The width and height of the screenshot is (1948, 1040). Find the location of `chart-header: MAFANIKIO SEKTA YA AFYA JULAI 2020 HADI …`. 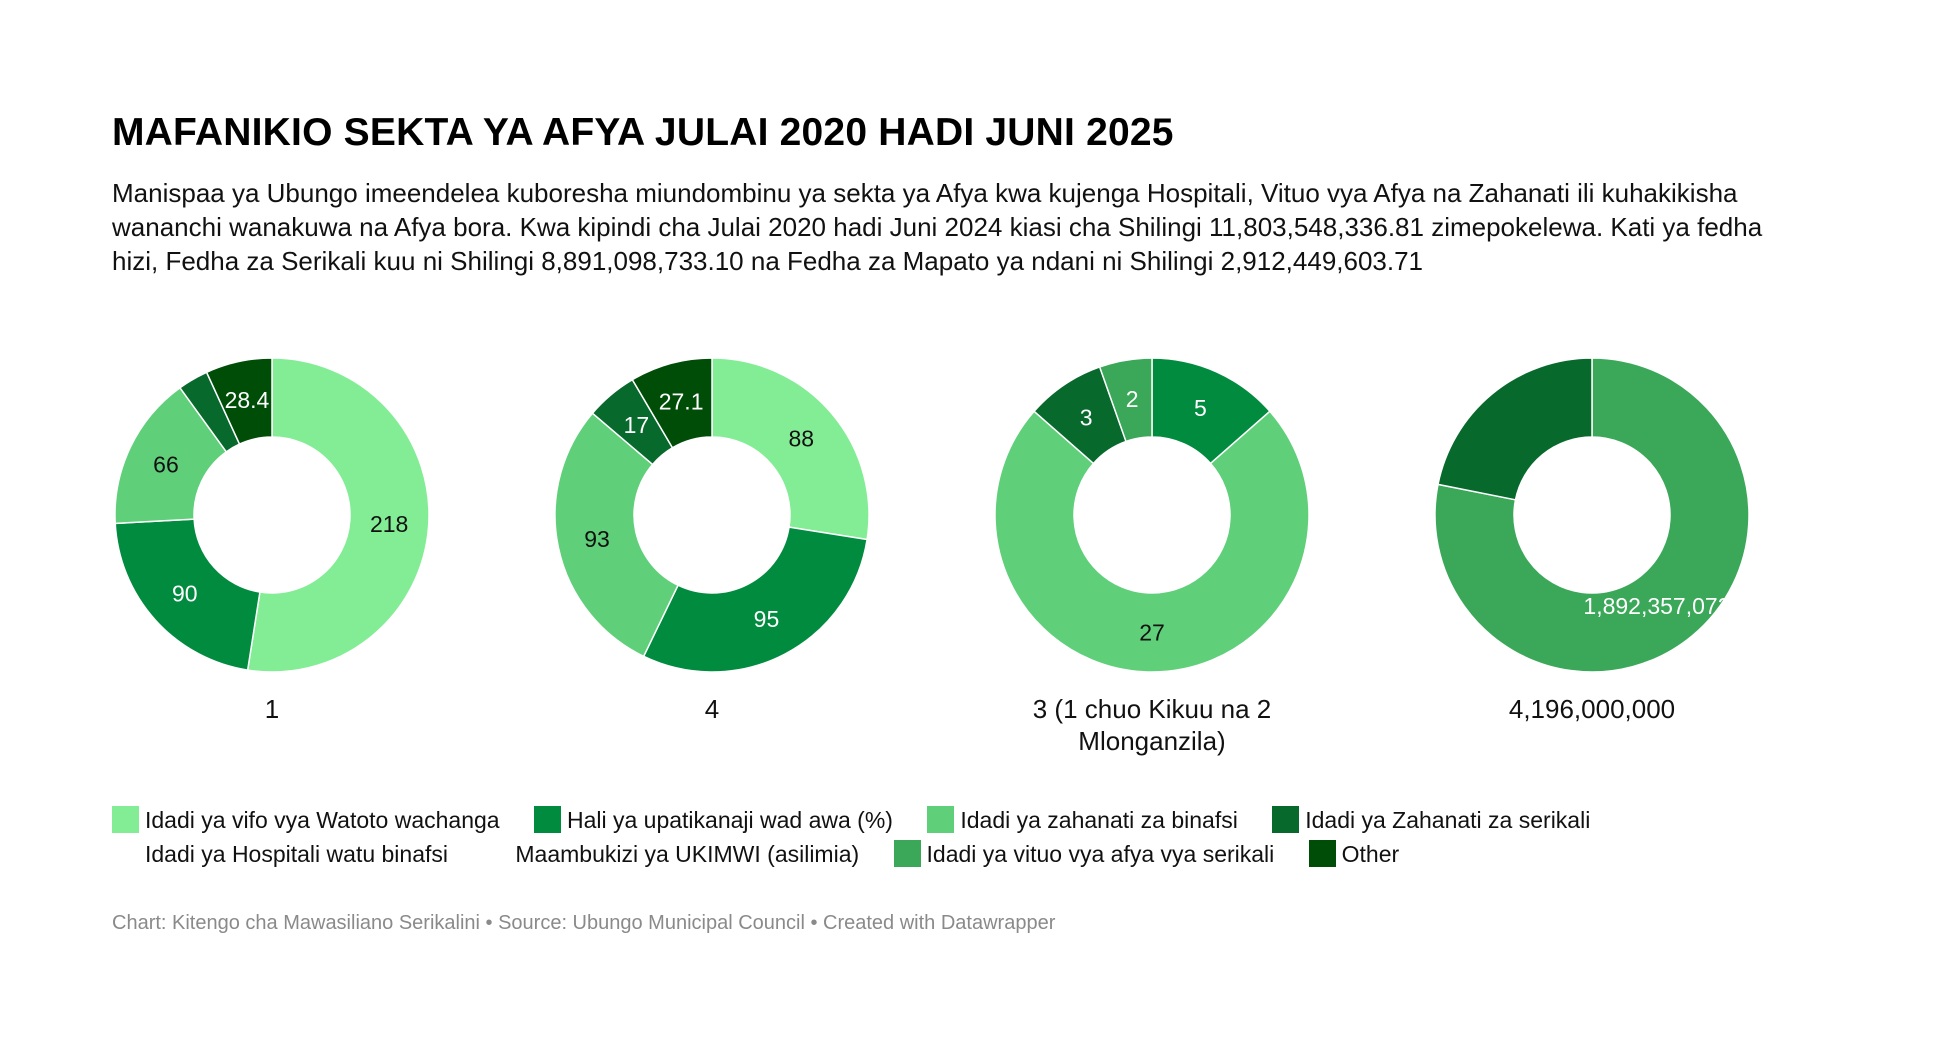

chart-header: MAFANIKIO SEKTA YA AFYA JULAI 2020 HADI … is located at coordinates (982, 194).